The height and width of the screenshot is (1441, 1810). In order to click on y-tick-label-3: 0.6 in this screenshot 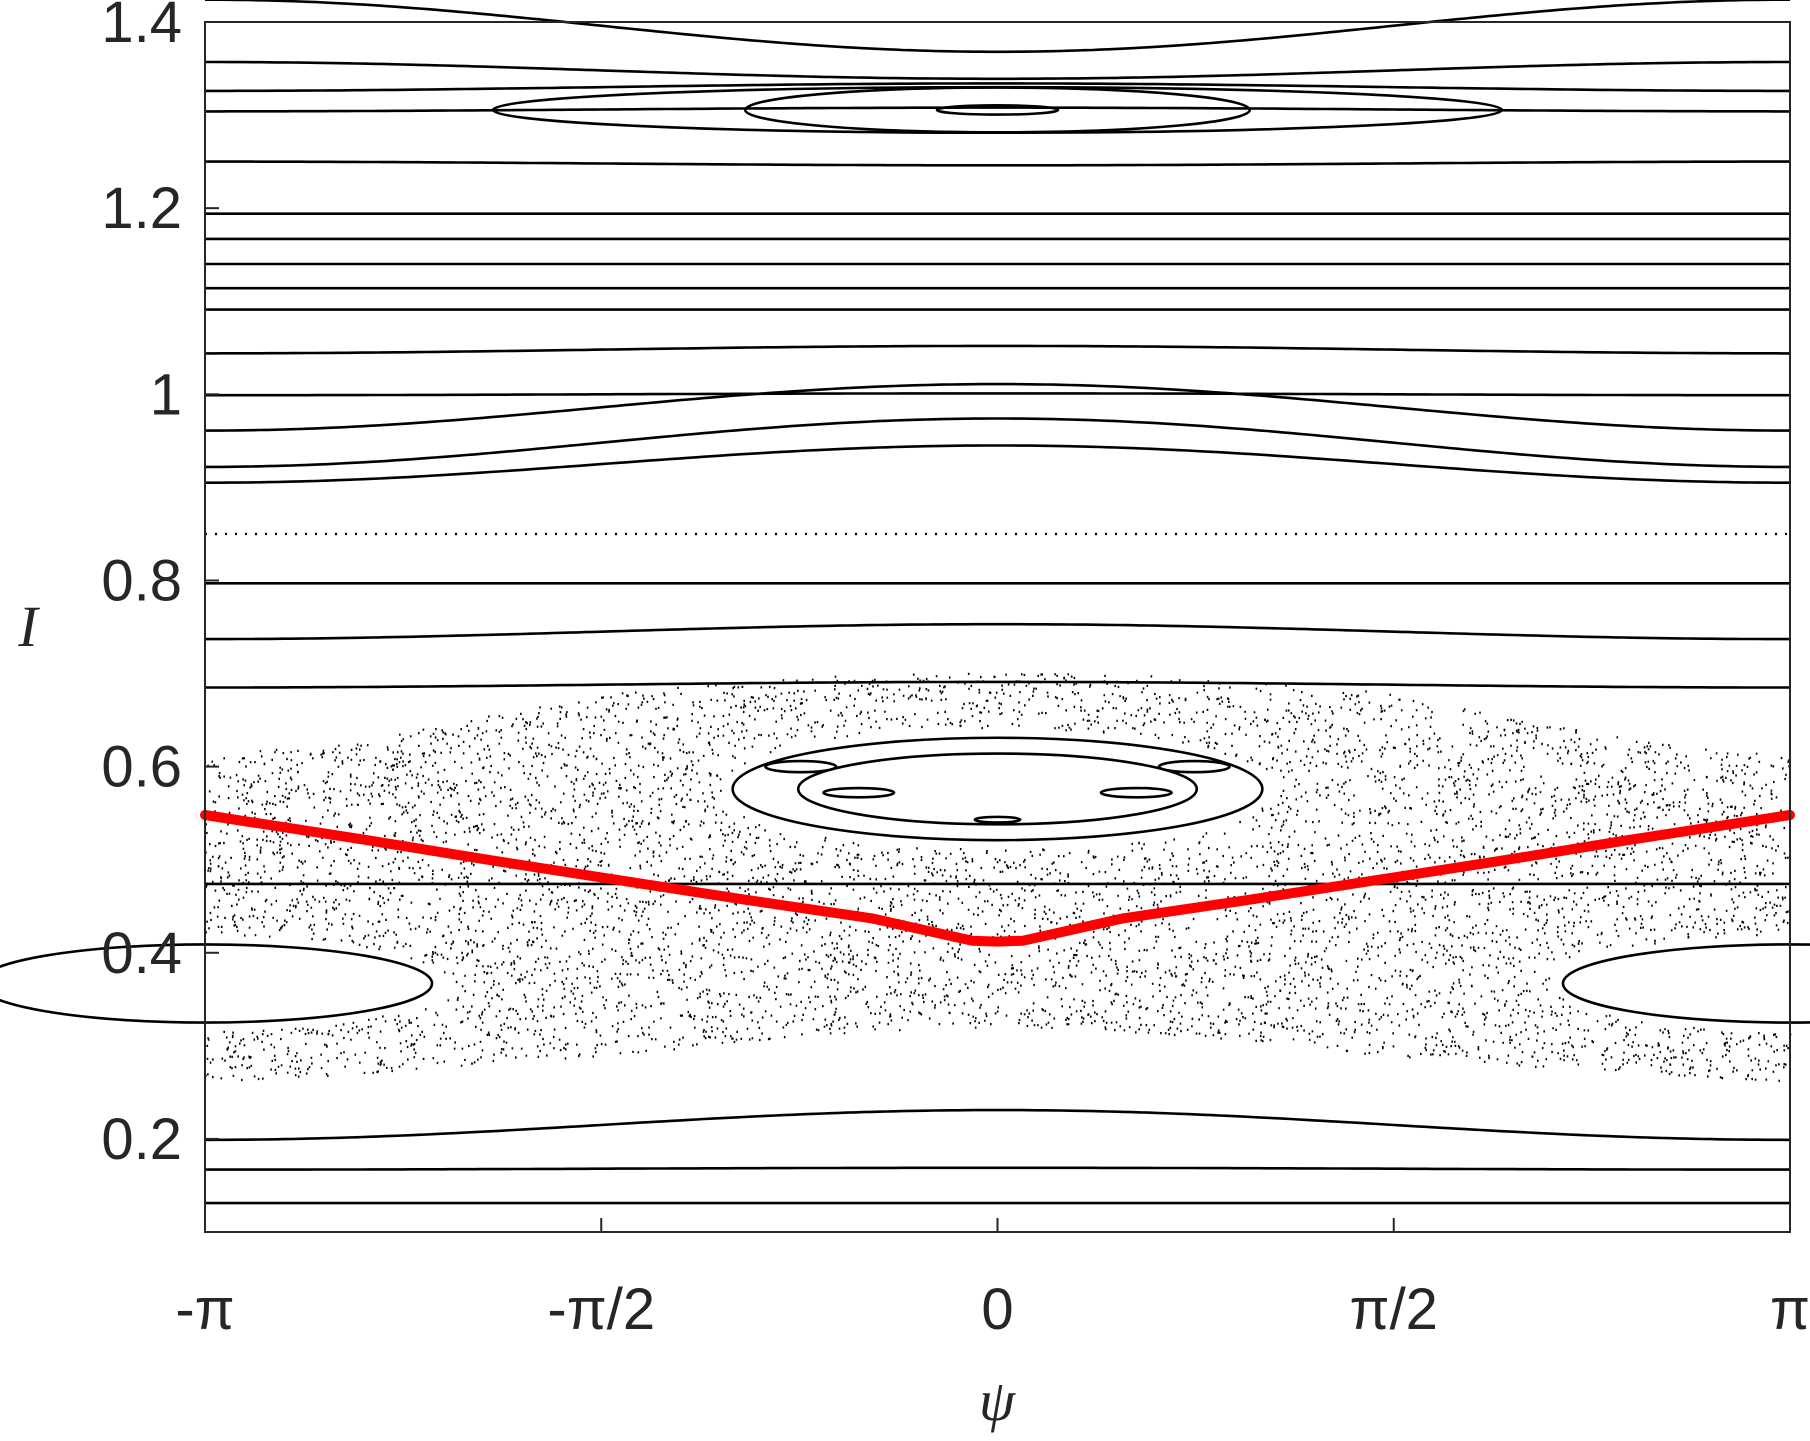, I will do `click(141, 767)`.